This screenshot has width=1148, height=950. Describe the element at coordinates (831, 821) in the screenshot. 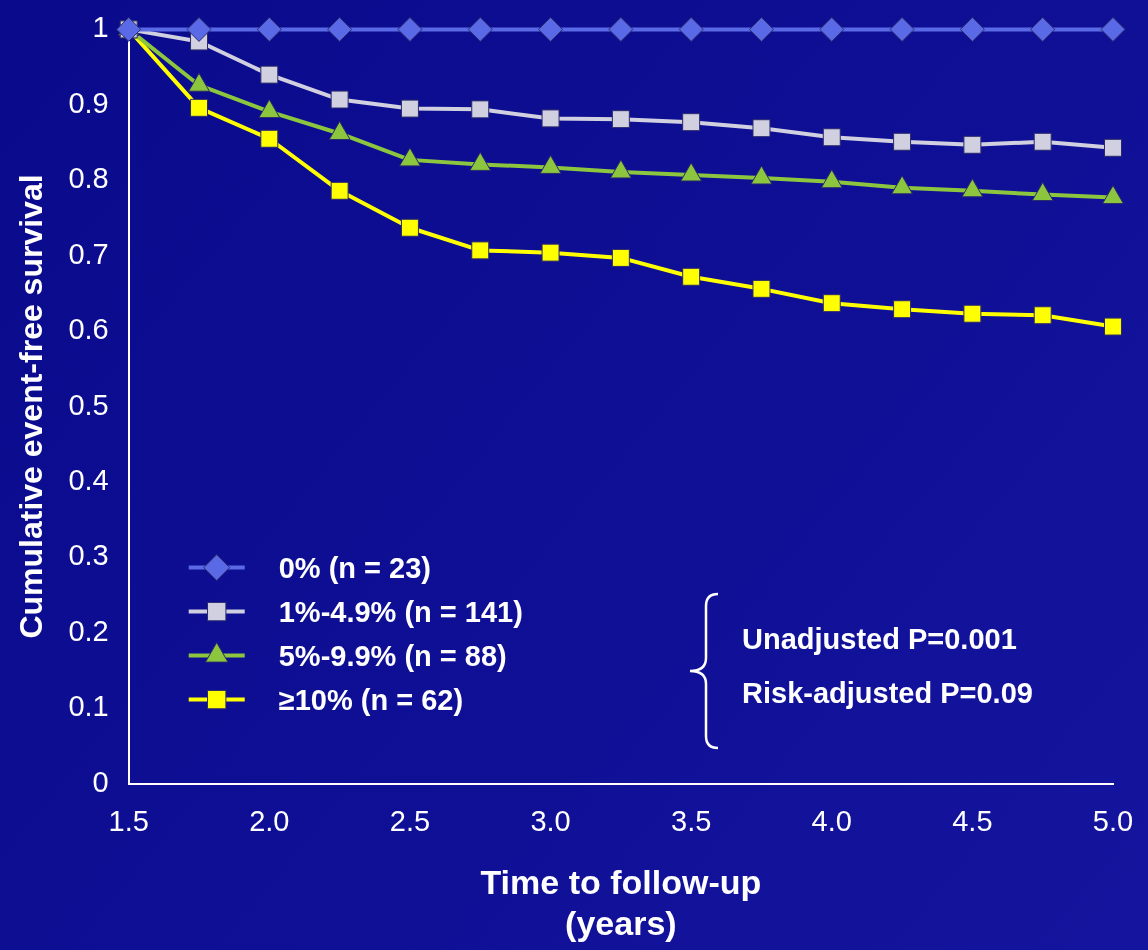

I see `x-tick-label: 4.0` at that location.